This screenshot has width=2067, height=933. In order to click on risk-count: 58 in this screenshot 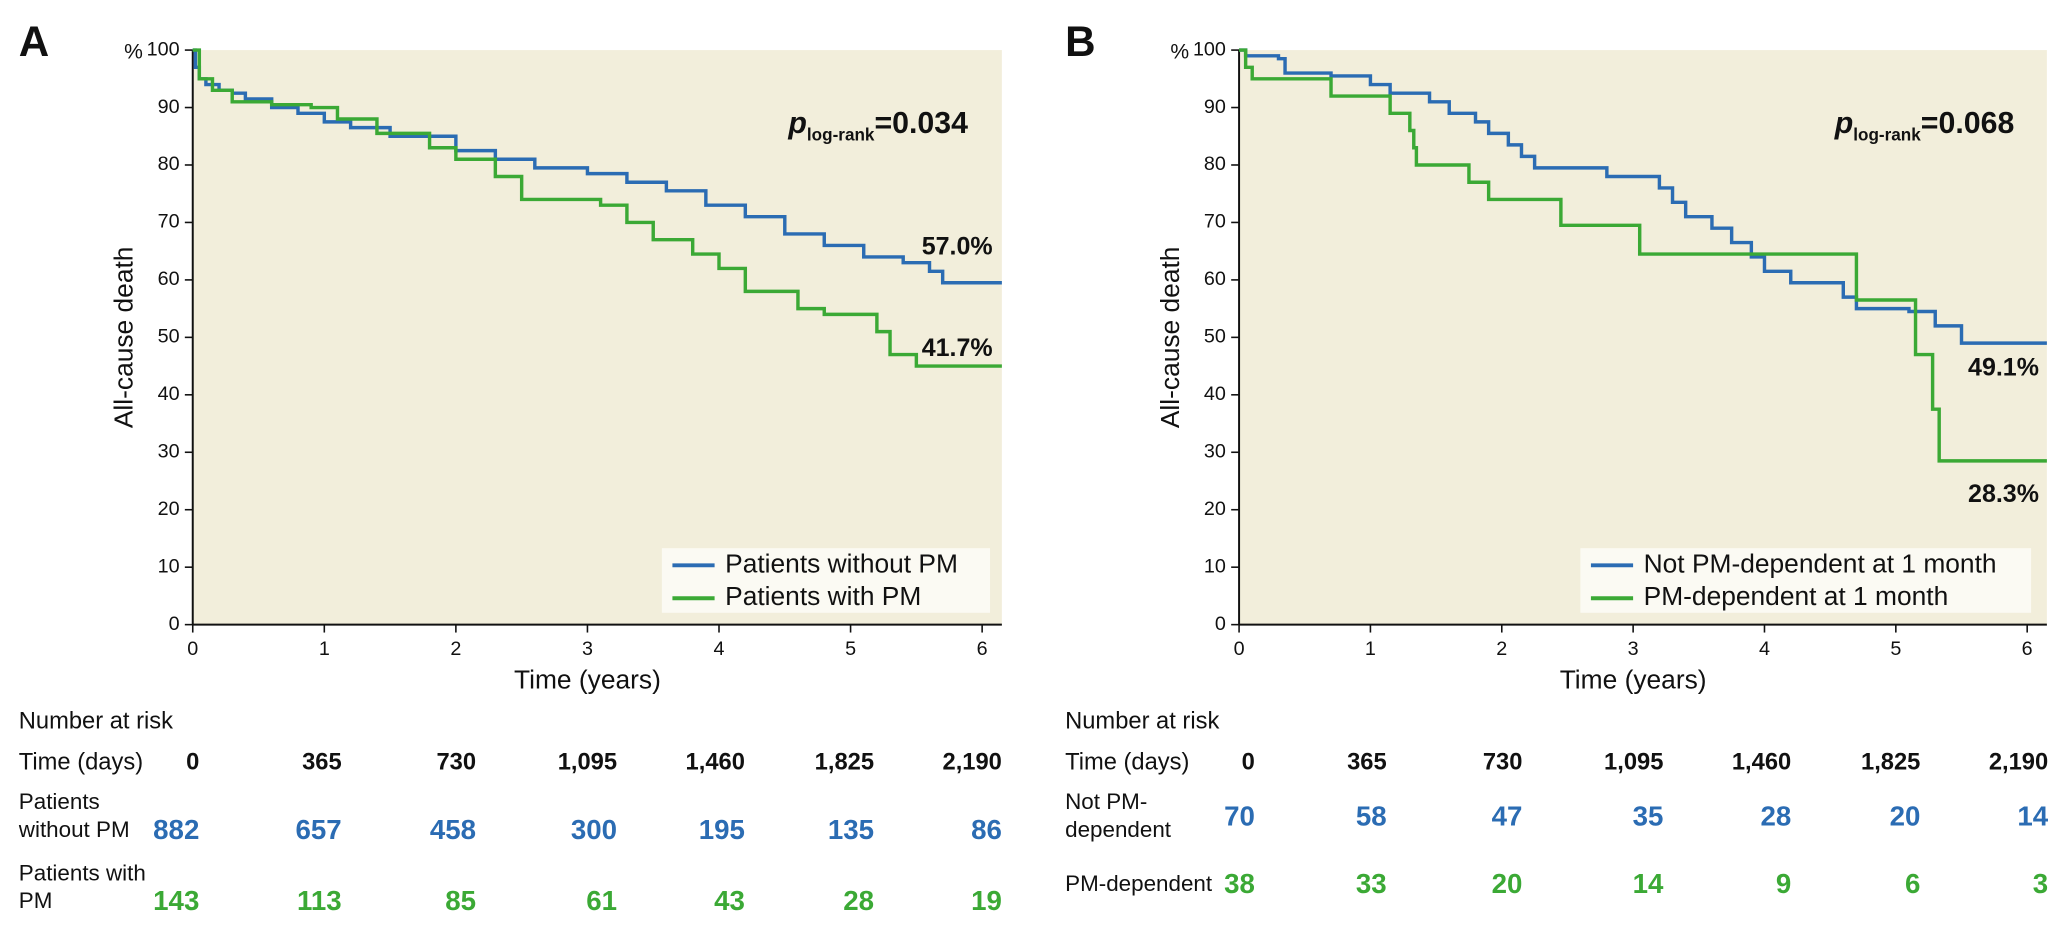, I will do `click(1371, 816)`.